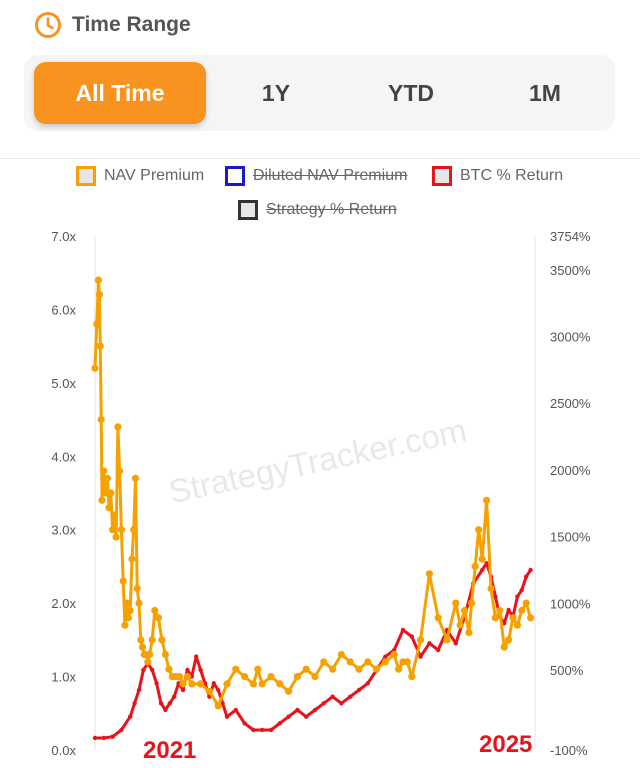 This screenshot has width=640, height=768. What do you see at coordinates (570, 337) in the screenshot?
I see `y-right-tick-label: 3000%` at bounding box center [570, 337].